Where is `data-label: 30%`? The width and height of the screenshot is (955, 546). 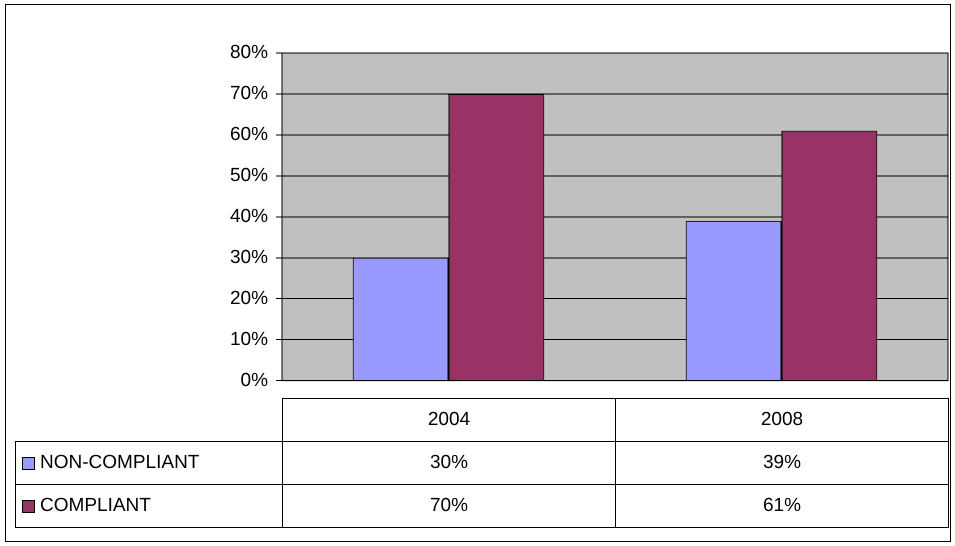 data-label: 30% is located at coordinates (449, 463).